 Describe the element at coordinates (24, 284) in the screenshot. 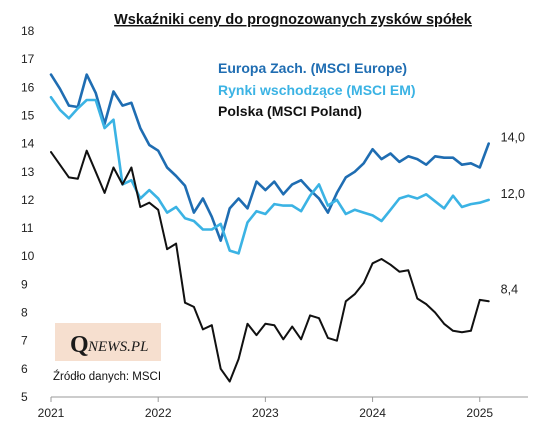

I see `y-tick-label: 9` at that location.